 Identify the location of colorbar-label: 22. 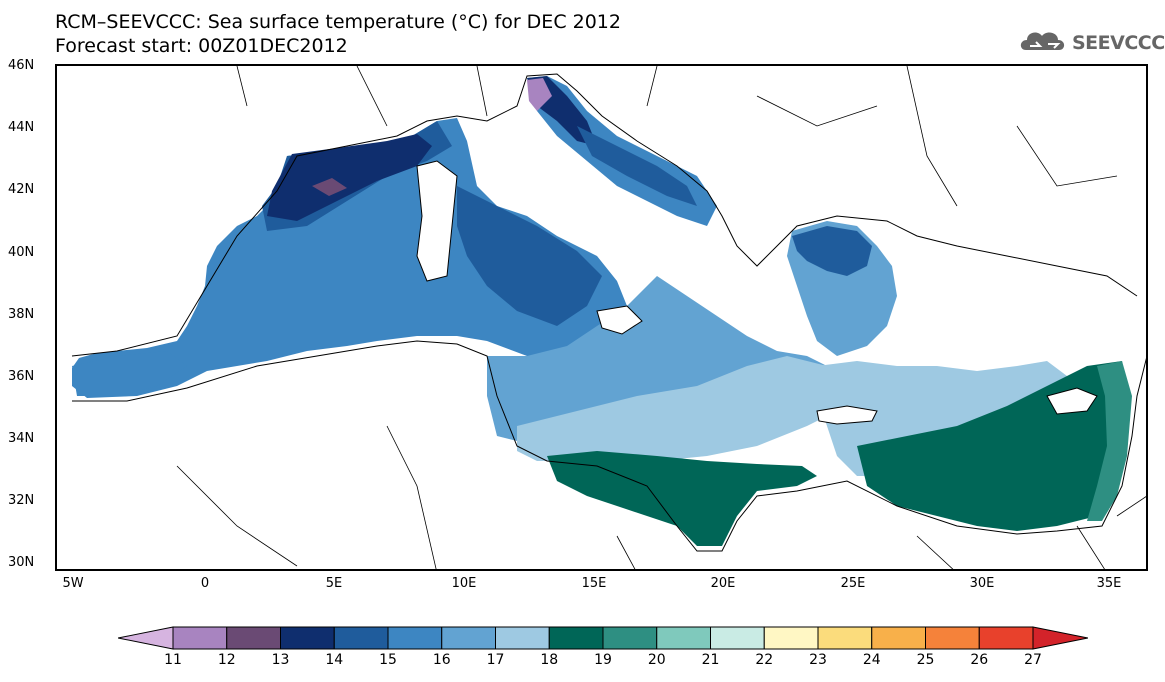
(764, 660).